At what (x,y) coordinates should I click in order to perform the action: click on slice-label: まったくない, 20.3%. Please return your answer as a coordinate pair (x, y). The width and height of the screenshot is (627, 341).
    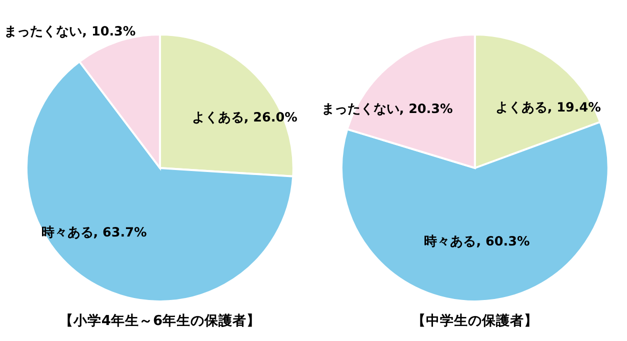
    Looking at the image, I should click on (387, 109).